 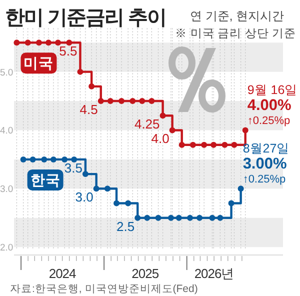 What do you see at coordinates (68, 51) in the screenshot?
I see `annotation: 5.5` at bounding box center [68, 51].